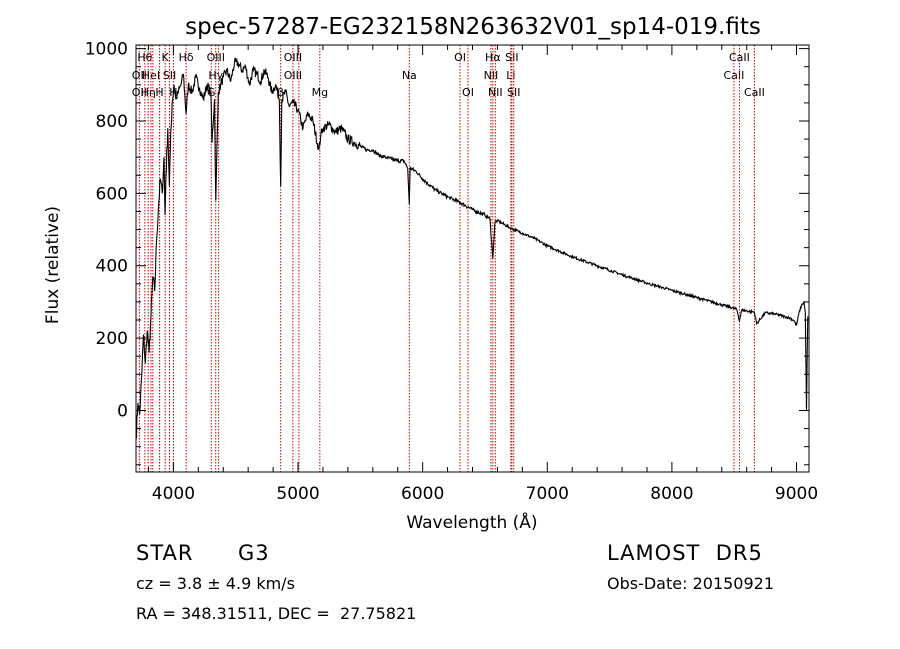 This screenshot has width=900, height=649. Describe the element at coordinates (409, 75) in the screenshot. I see `line-label-17-0: Na` at that location.